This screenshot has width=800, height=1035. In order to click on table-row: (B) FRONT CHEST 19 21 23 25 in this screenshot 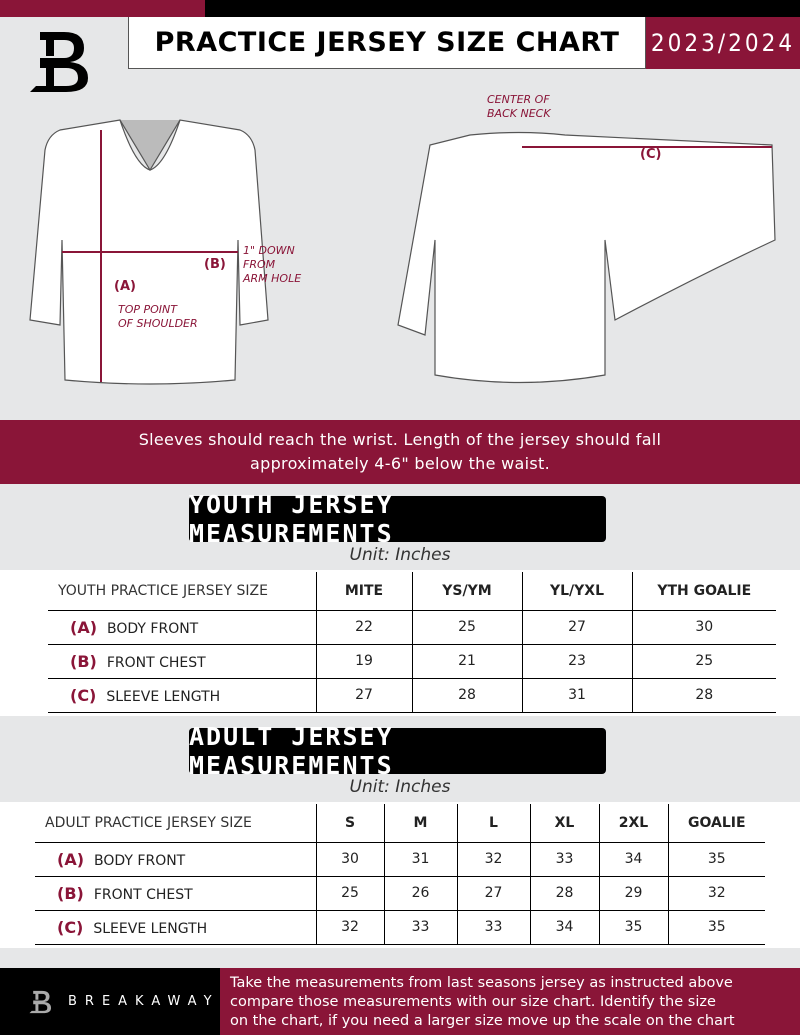, I will do `click(412, 661)`.